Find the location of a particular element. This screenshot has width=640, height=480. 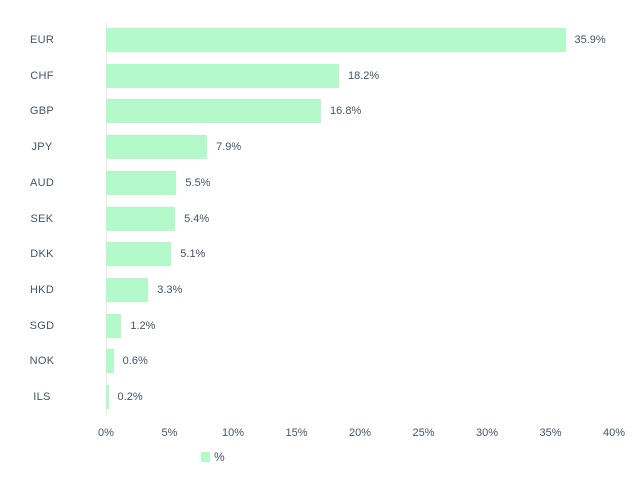

bar-track: 18.2% is located at coordinates (362, 75).